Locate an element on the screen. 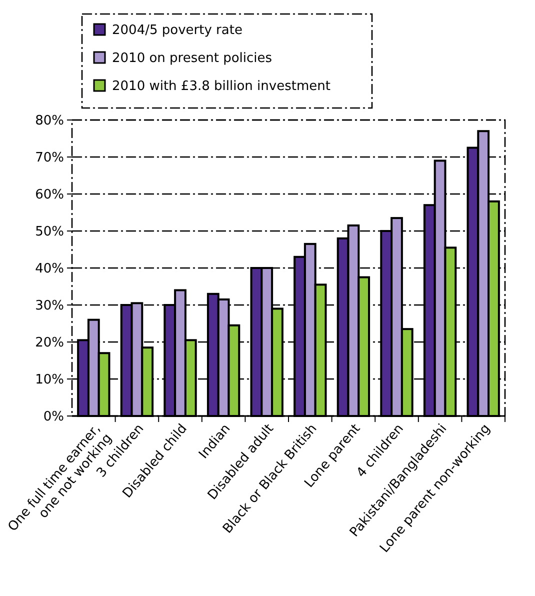 The image size is (535, 596). legend-label: 2004/5 poverty rate is located at coordinates (177, 30).